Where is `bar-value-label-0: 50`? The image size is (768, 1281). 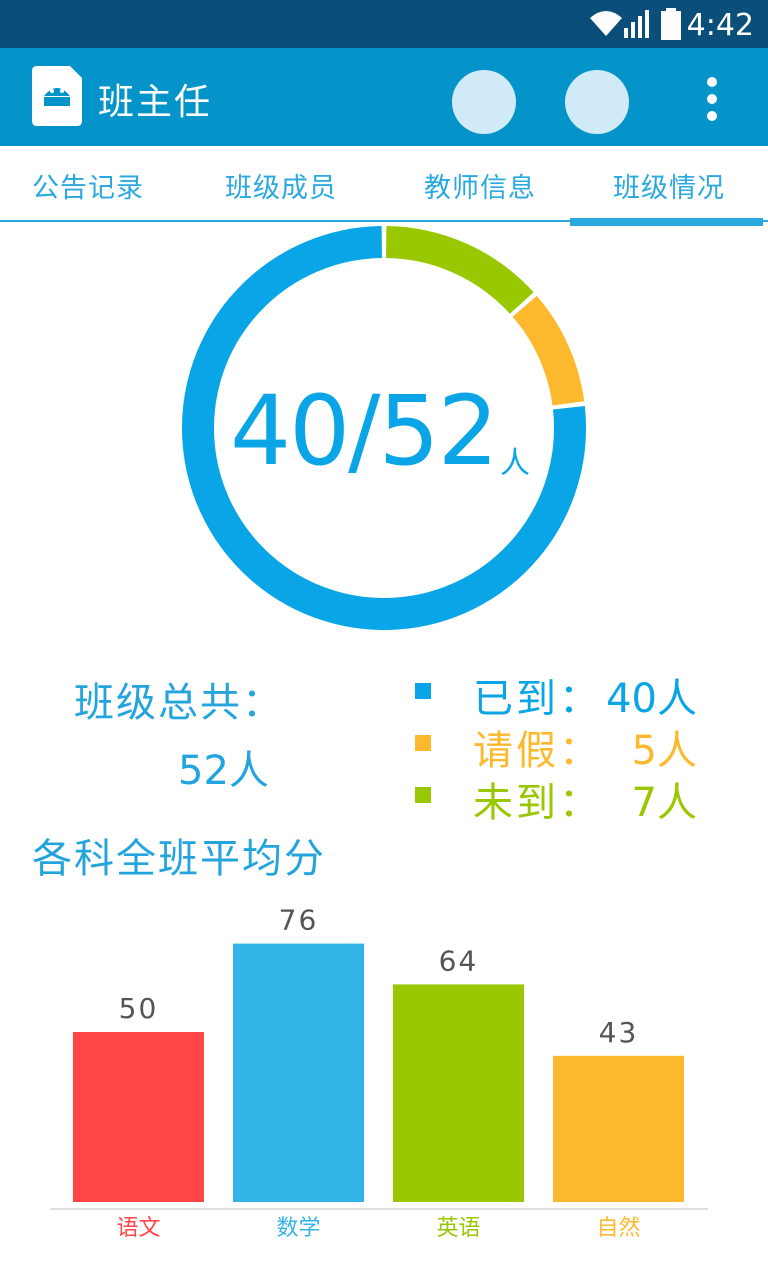 bar-value-label-0: 50 is located at coordinates (139, 1008).